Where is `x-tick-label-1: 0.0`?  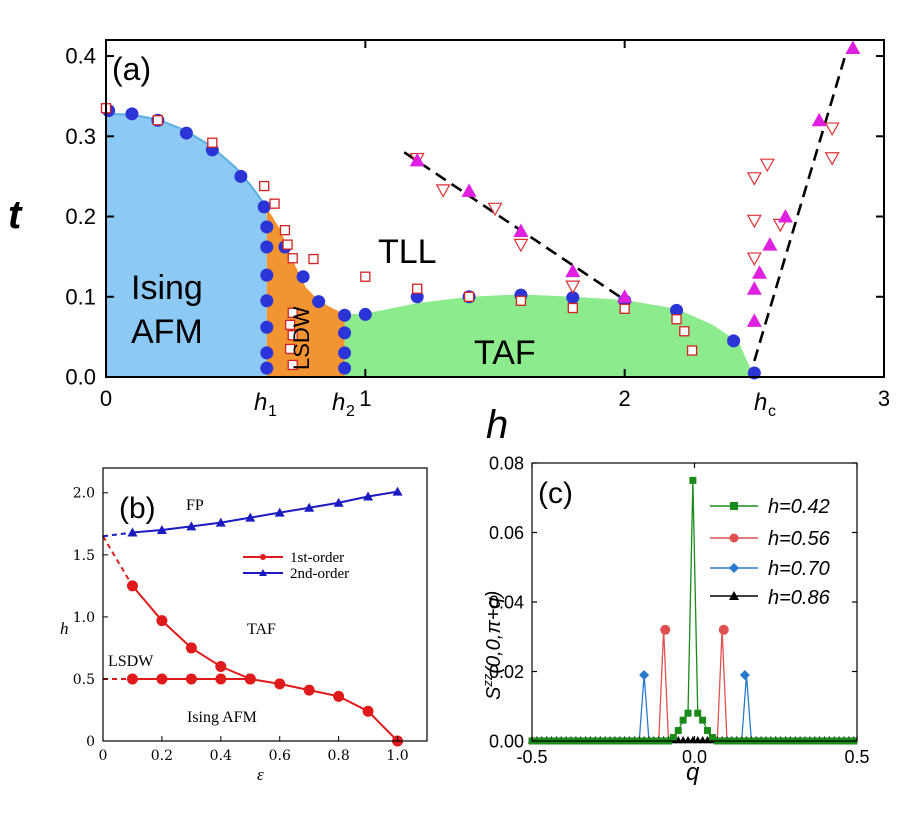
x-tick-label-1: 0.0 is located at coordinates (694, 757).